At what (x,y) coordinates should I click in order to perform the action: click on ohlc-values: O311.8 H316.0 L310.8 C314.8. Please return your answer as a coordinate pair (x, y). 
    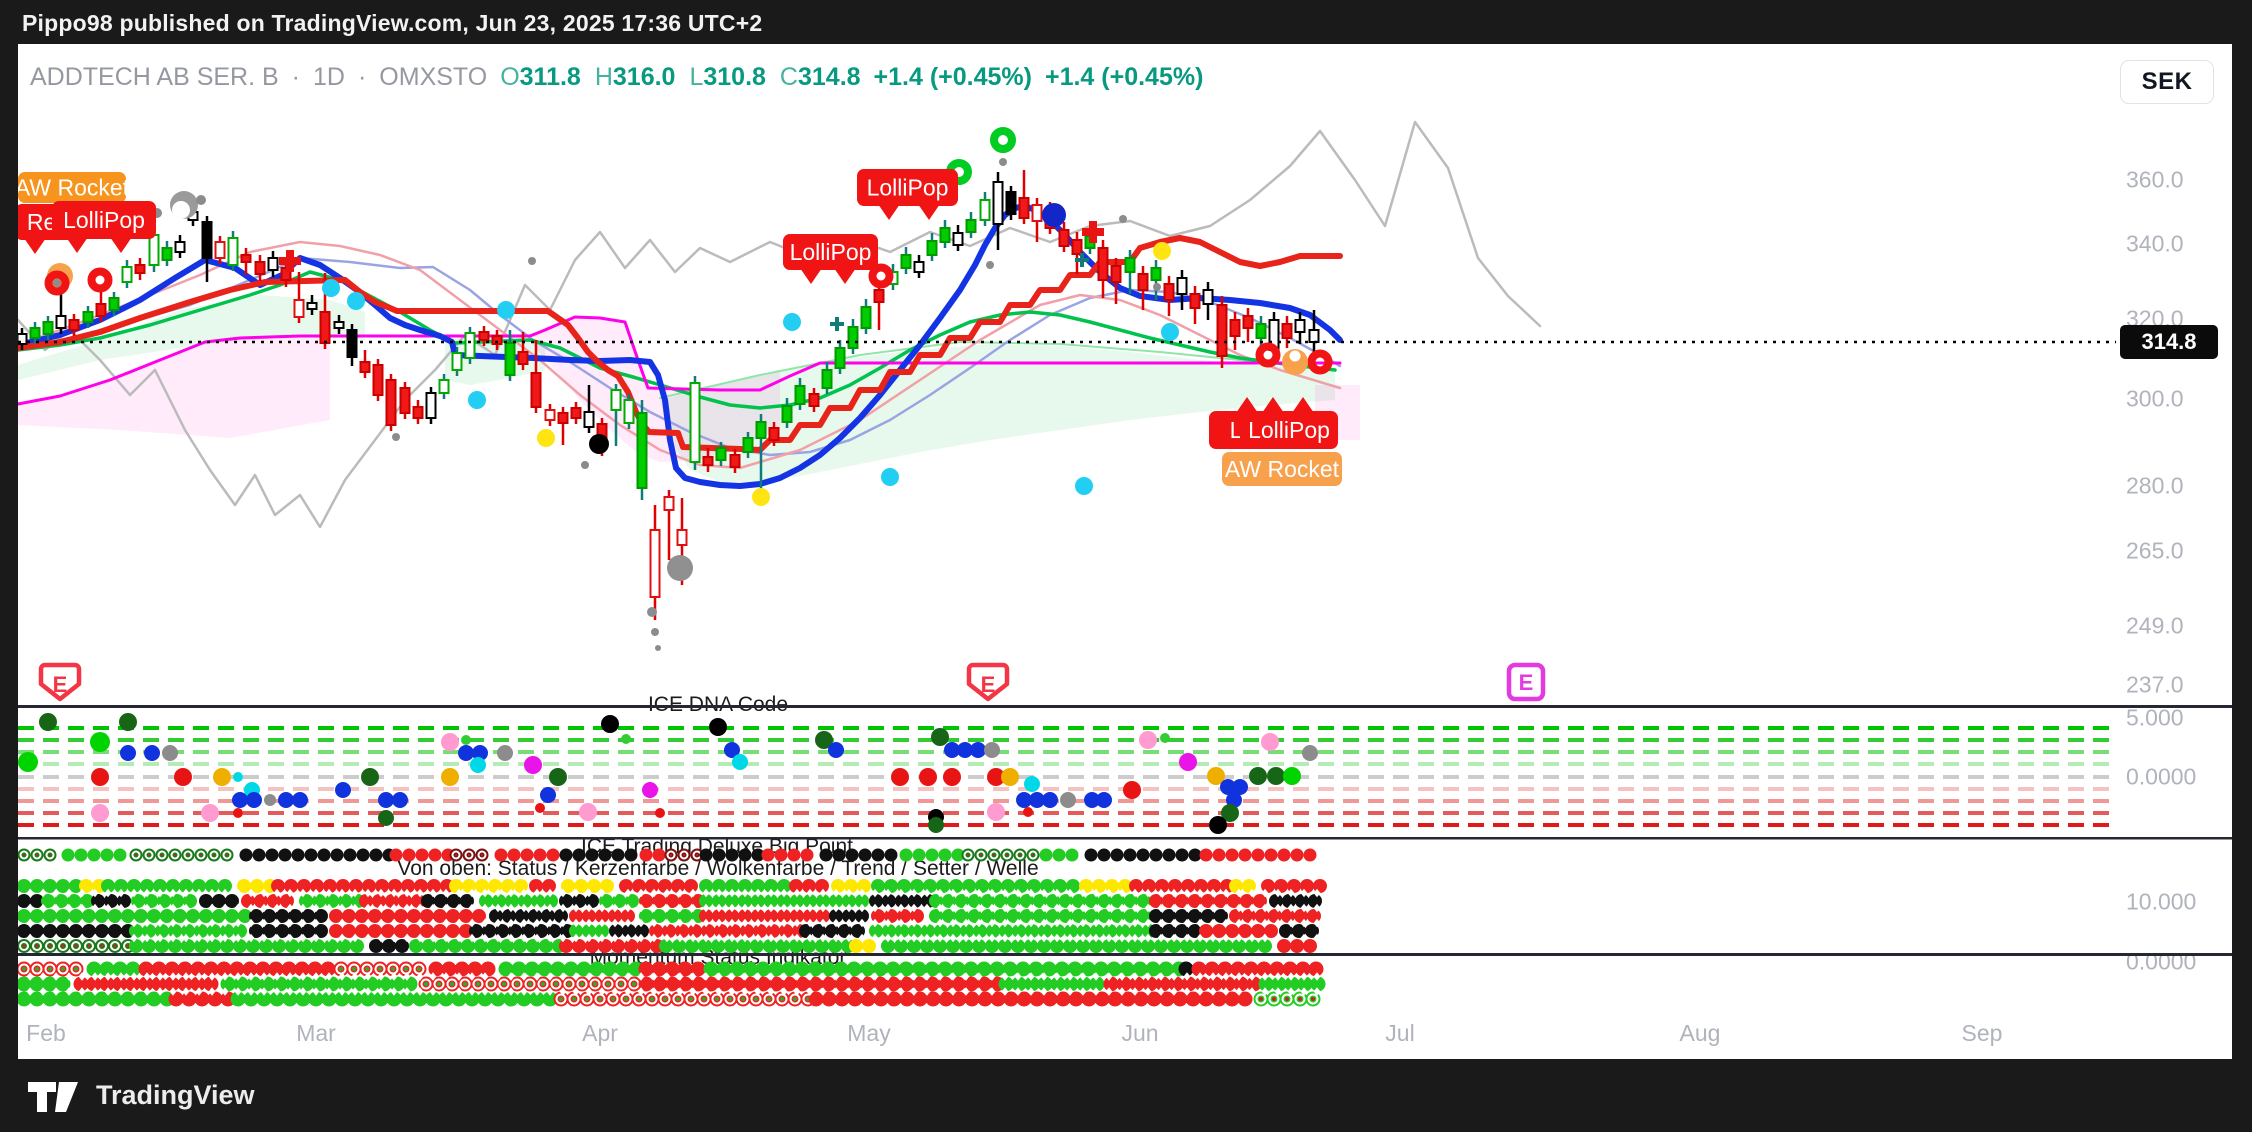
    Looking at the image, I should click on (680, 77).